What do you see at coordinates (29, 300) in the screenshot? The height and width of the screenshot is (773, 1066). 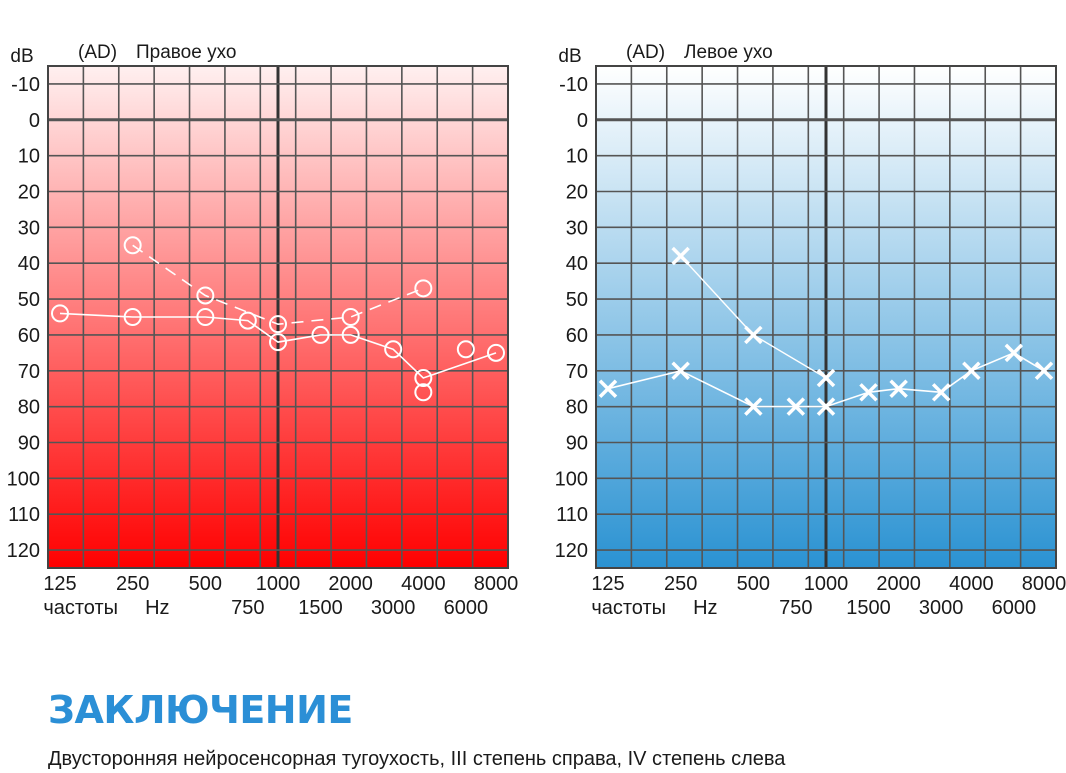 I see `y-tick-label: 50` at bounding box center [29, 300].